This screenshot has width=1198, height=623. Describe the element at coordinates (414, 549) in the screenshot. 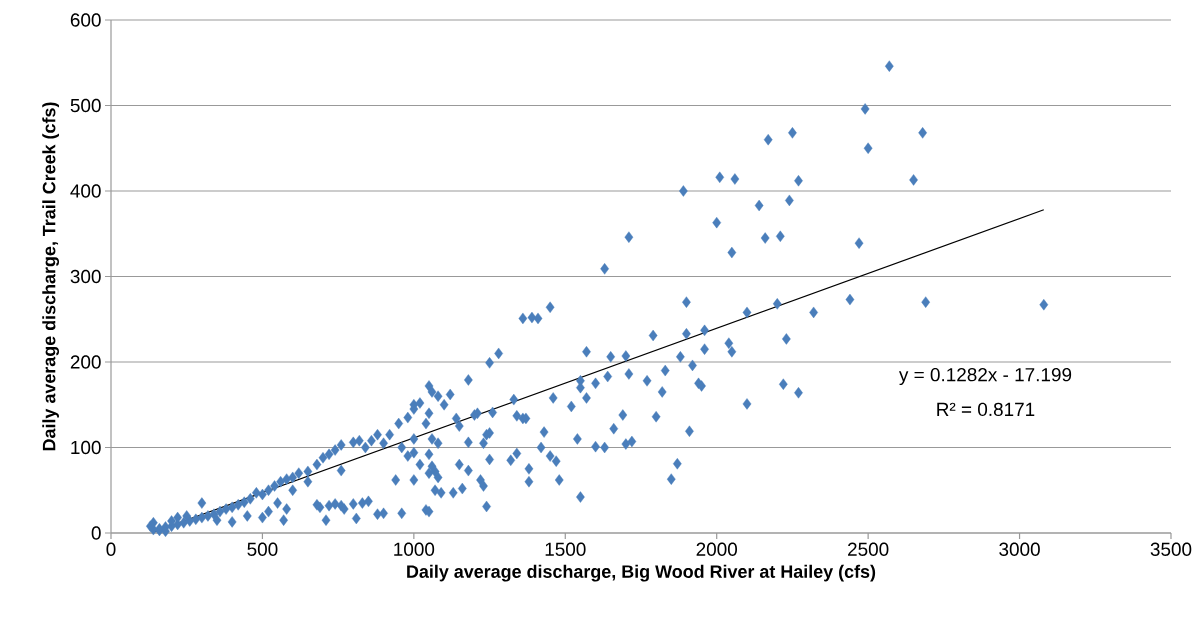

I see `x-tick-label: 1000` at that location.